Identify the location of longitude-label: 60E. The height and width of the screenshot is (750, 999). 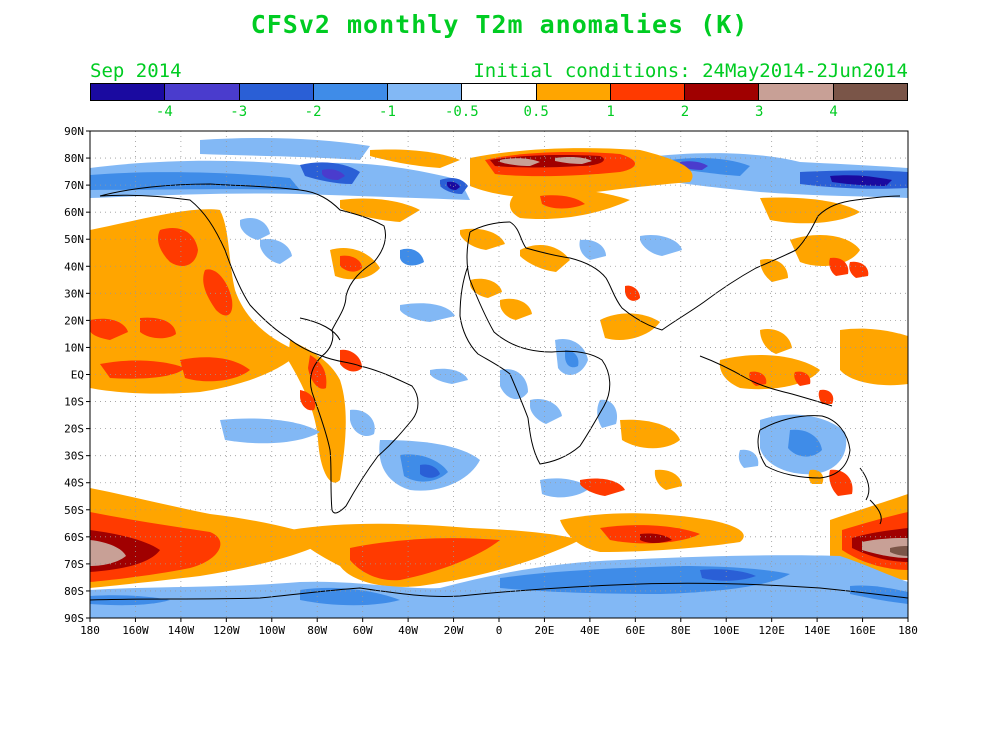
(635, 630).